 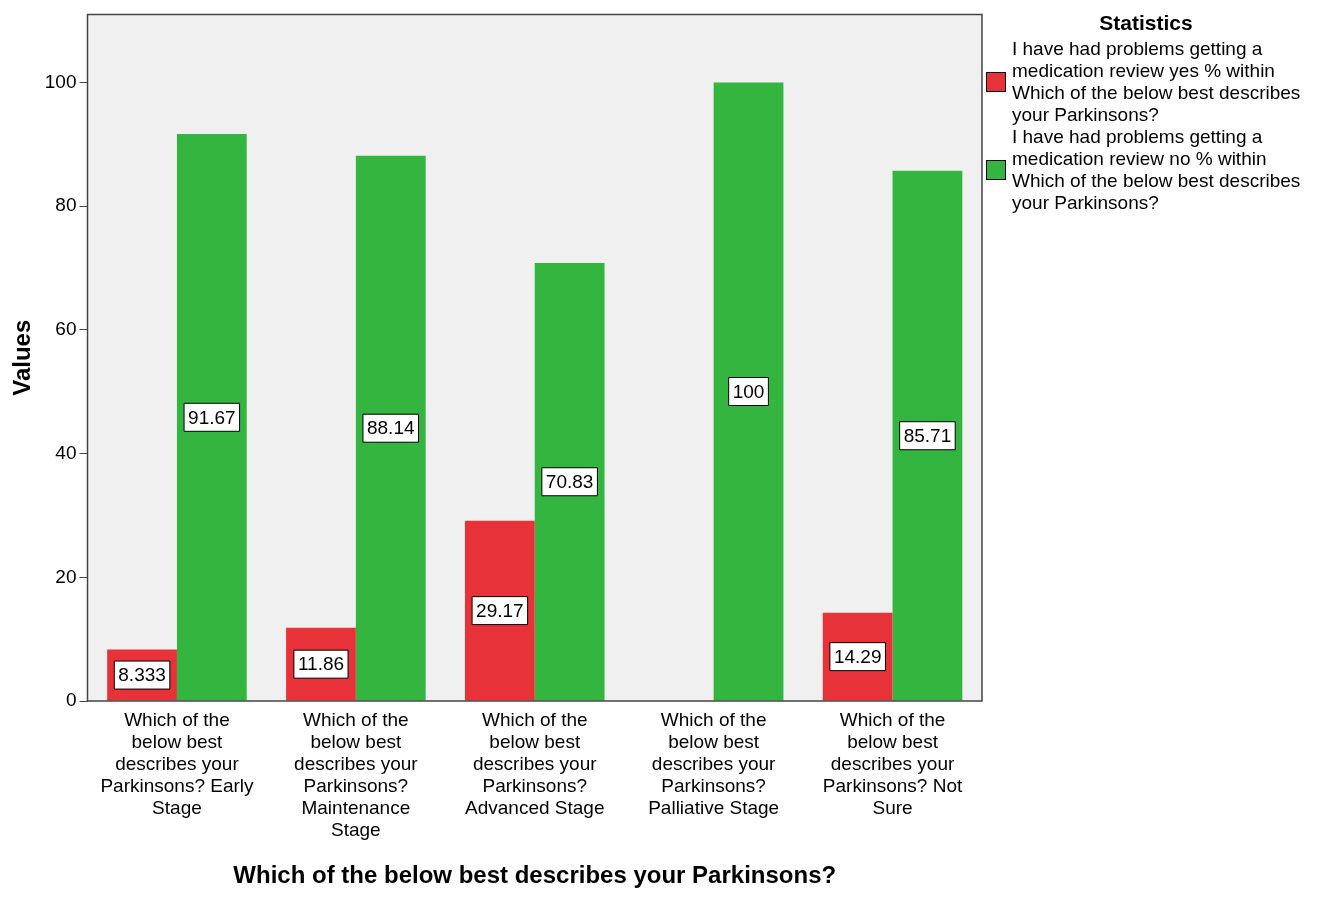 I want to click on x-tick-label: Which of the below best describes your Parkinsons? Early Stage, so click(x=177, y=763).